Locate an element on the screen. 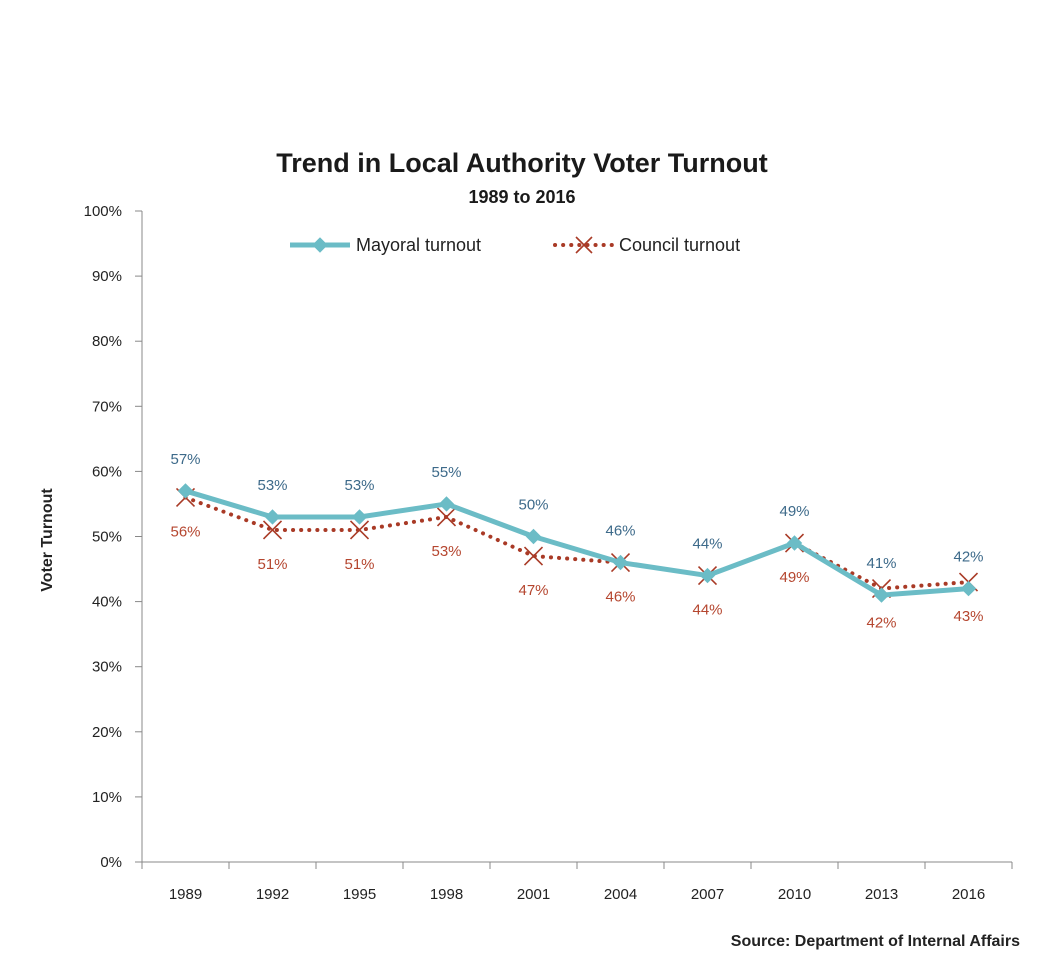 The height and width of the screenshot is (972, 1050). x-tick-label: 2004 is located at coordinates (620, 894).